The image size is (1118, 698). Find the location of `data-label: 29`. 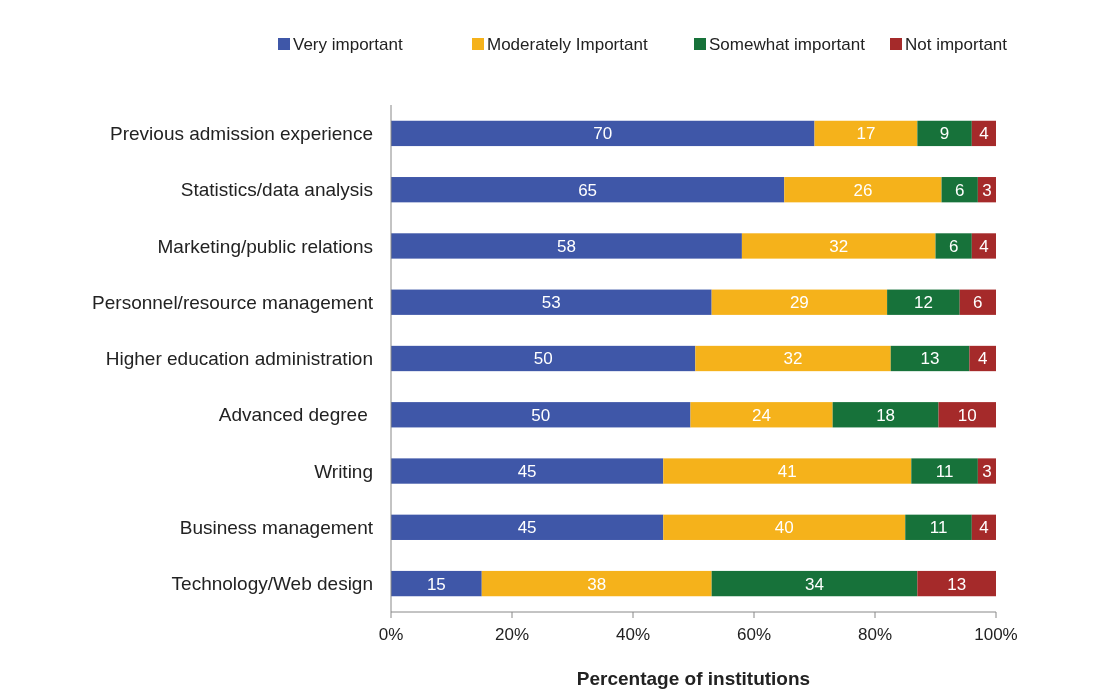

data-label: 29 is located at coordinates (799, 303).